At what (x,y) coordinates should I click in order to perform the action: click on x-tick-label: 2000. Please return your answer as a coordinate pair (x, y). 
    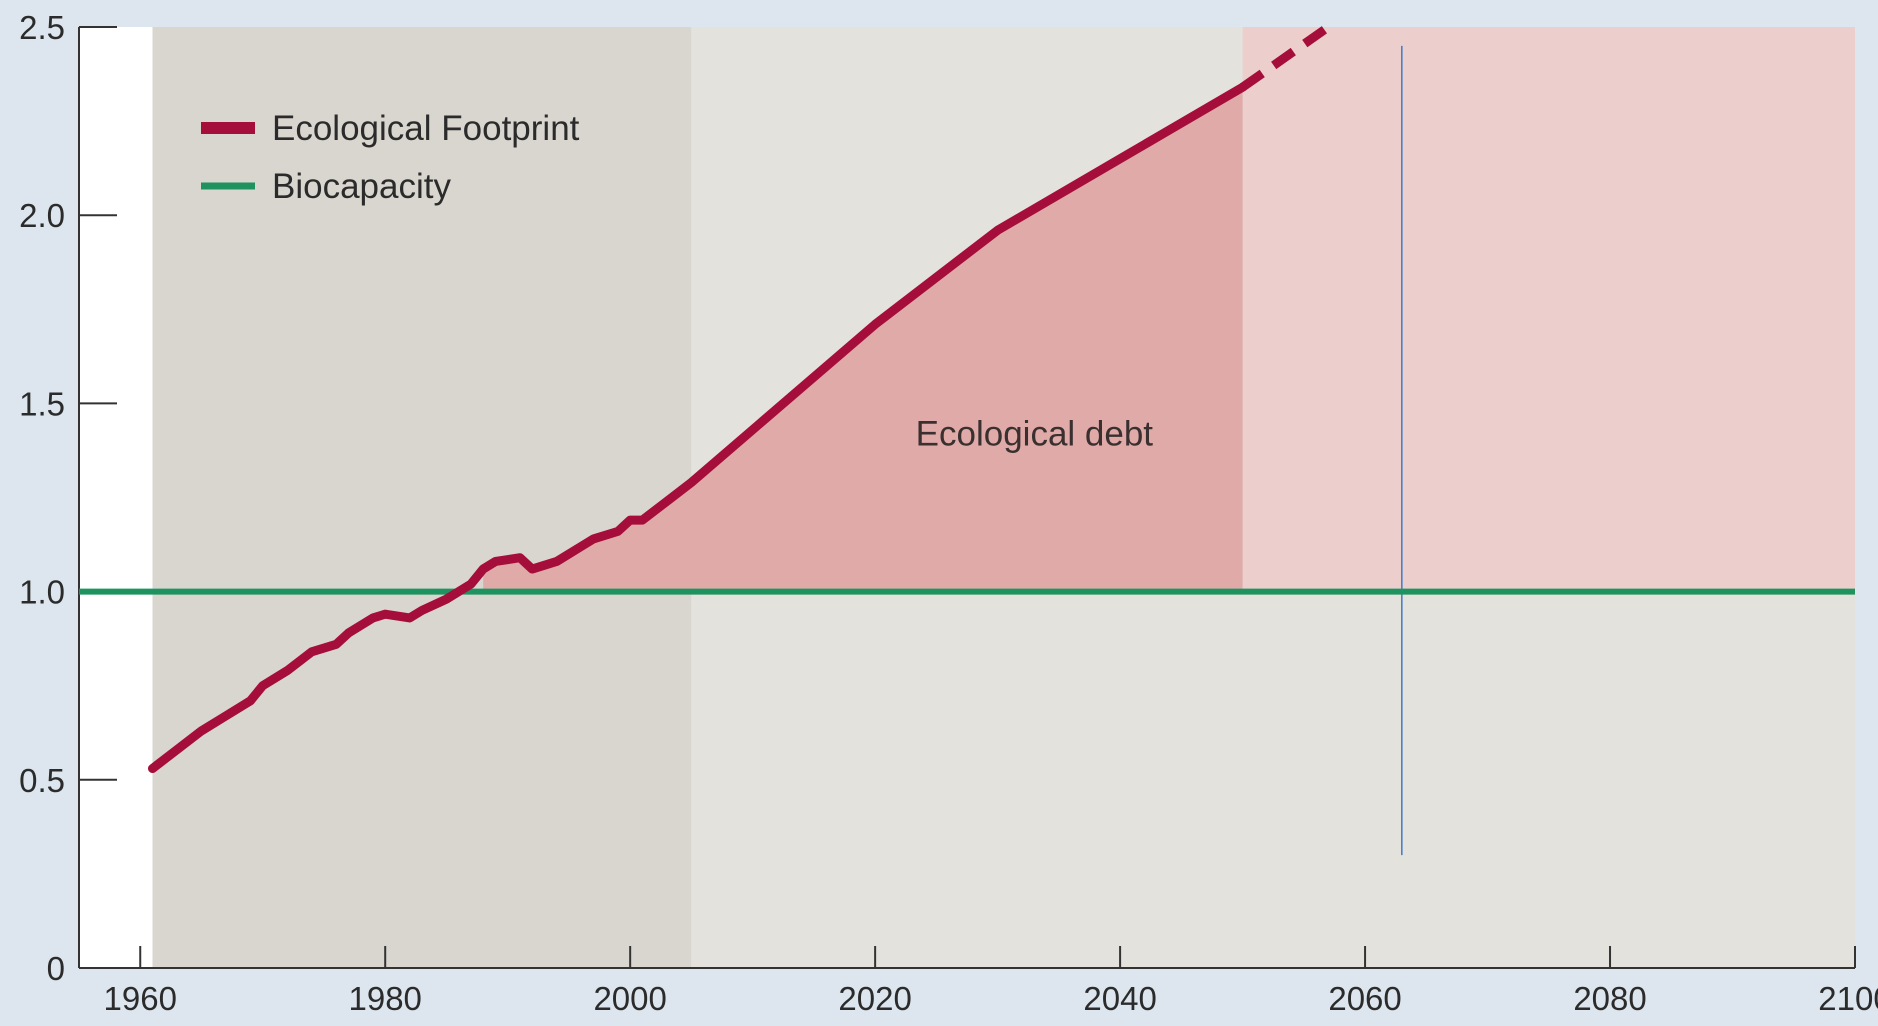
    Looking at the image, I should click on (629, 998).